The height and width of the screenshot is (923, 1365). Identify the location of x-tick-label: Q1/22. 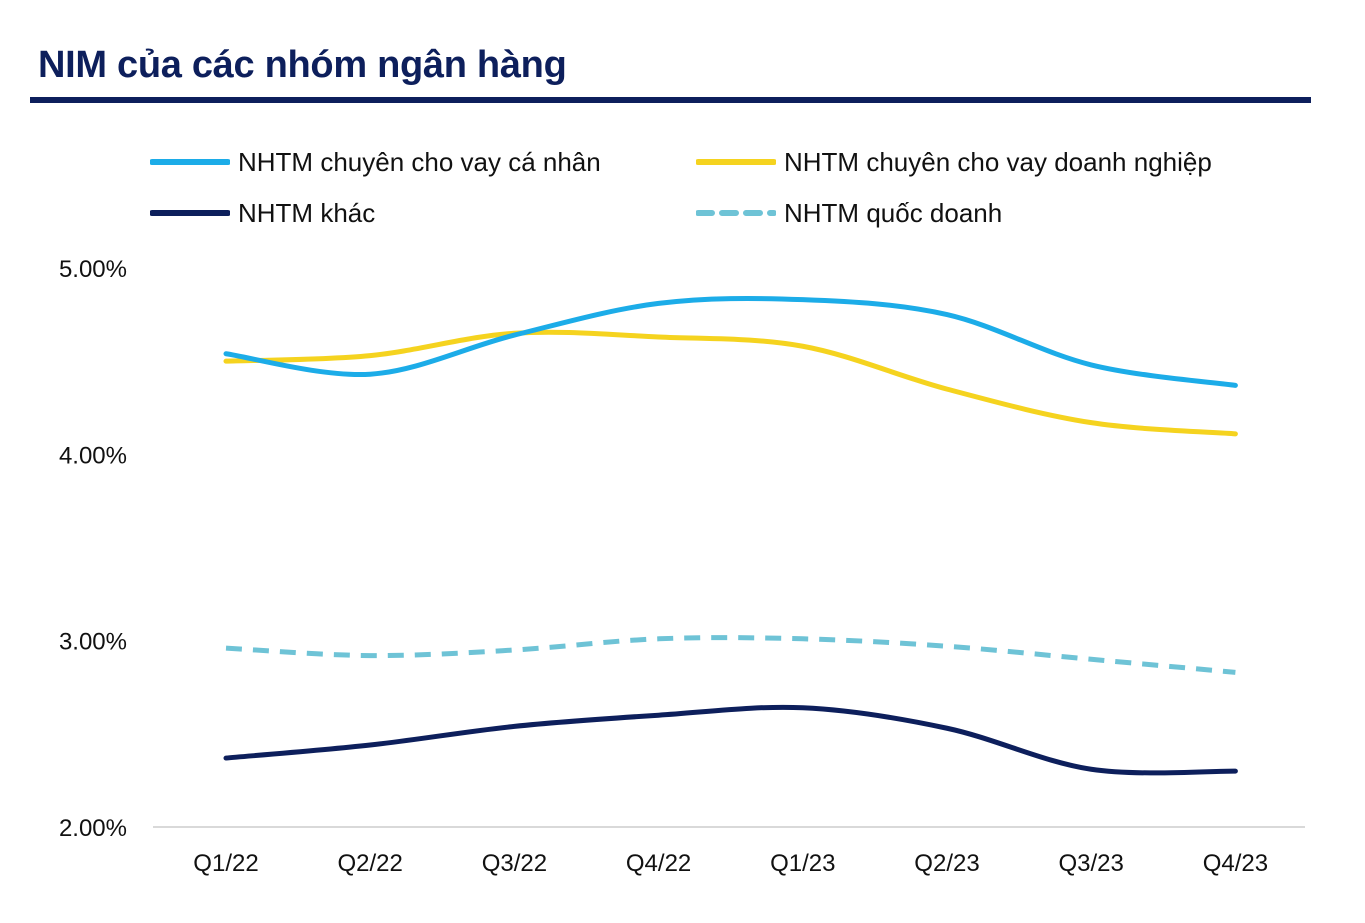
(225, 863).